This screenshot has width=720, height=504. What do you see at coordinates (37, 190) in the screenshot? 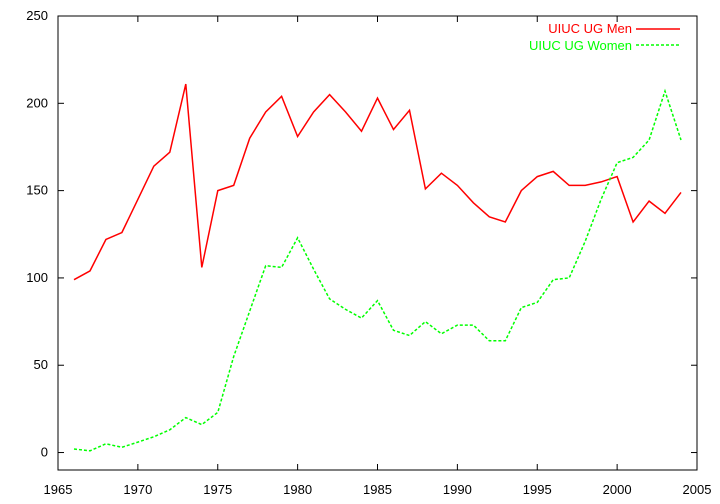
I see `y-tick-label: 150` at bounding box center [37, 190].